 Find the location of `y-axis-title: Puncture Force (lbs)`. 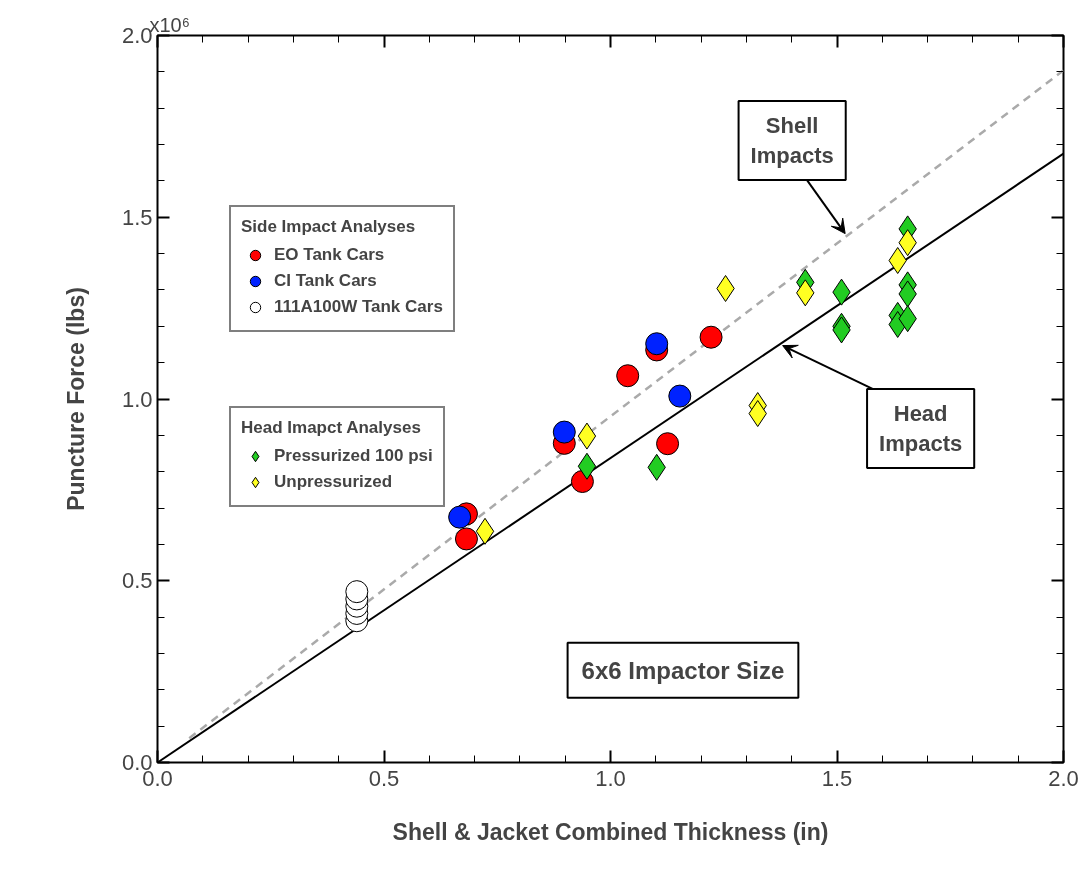

y-axis-title: Puncture Force (lbs) is located at coordinates (75, 399).